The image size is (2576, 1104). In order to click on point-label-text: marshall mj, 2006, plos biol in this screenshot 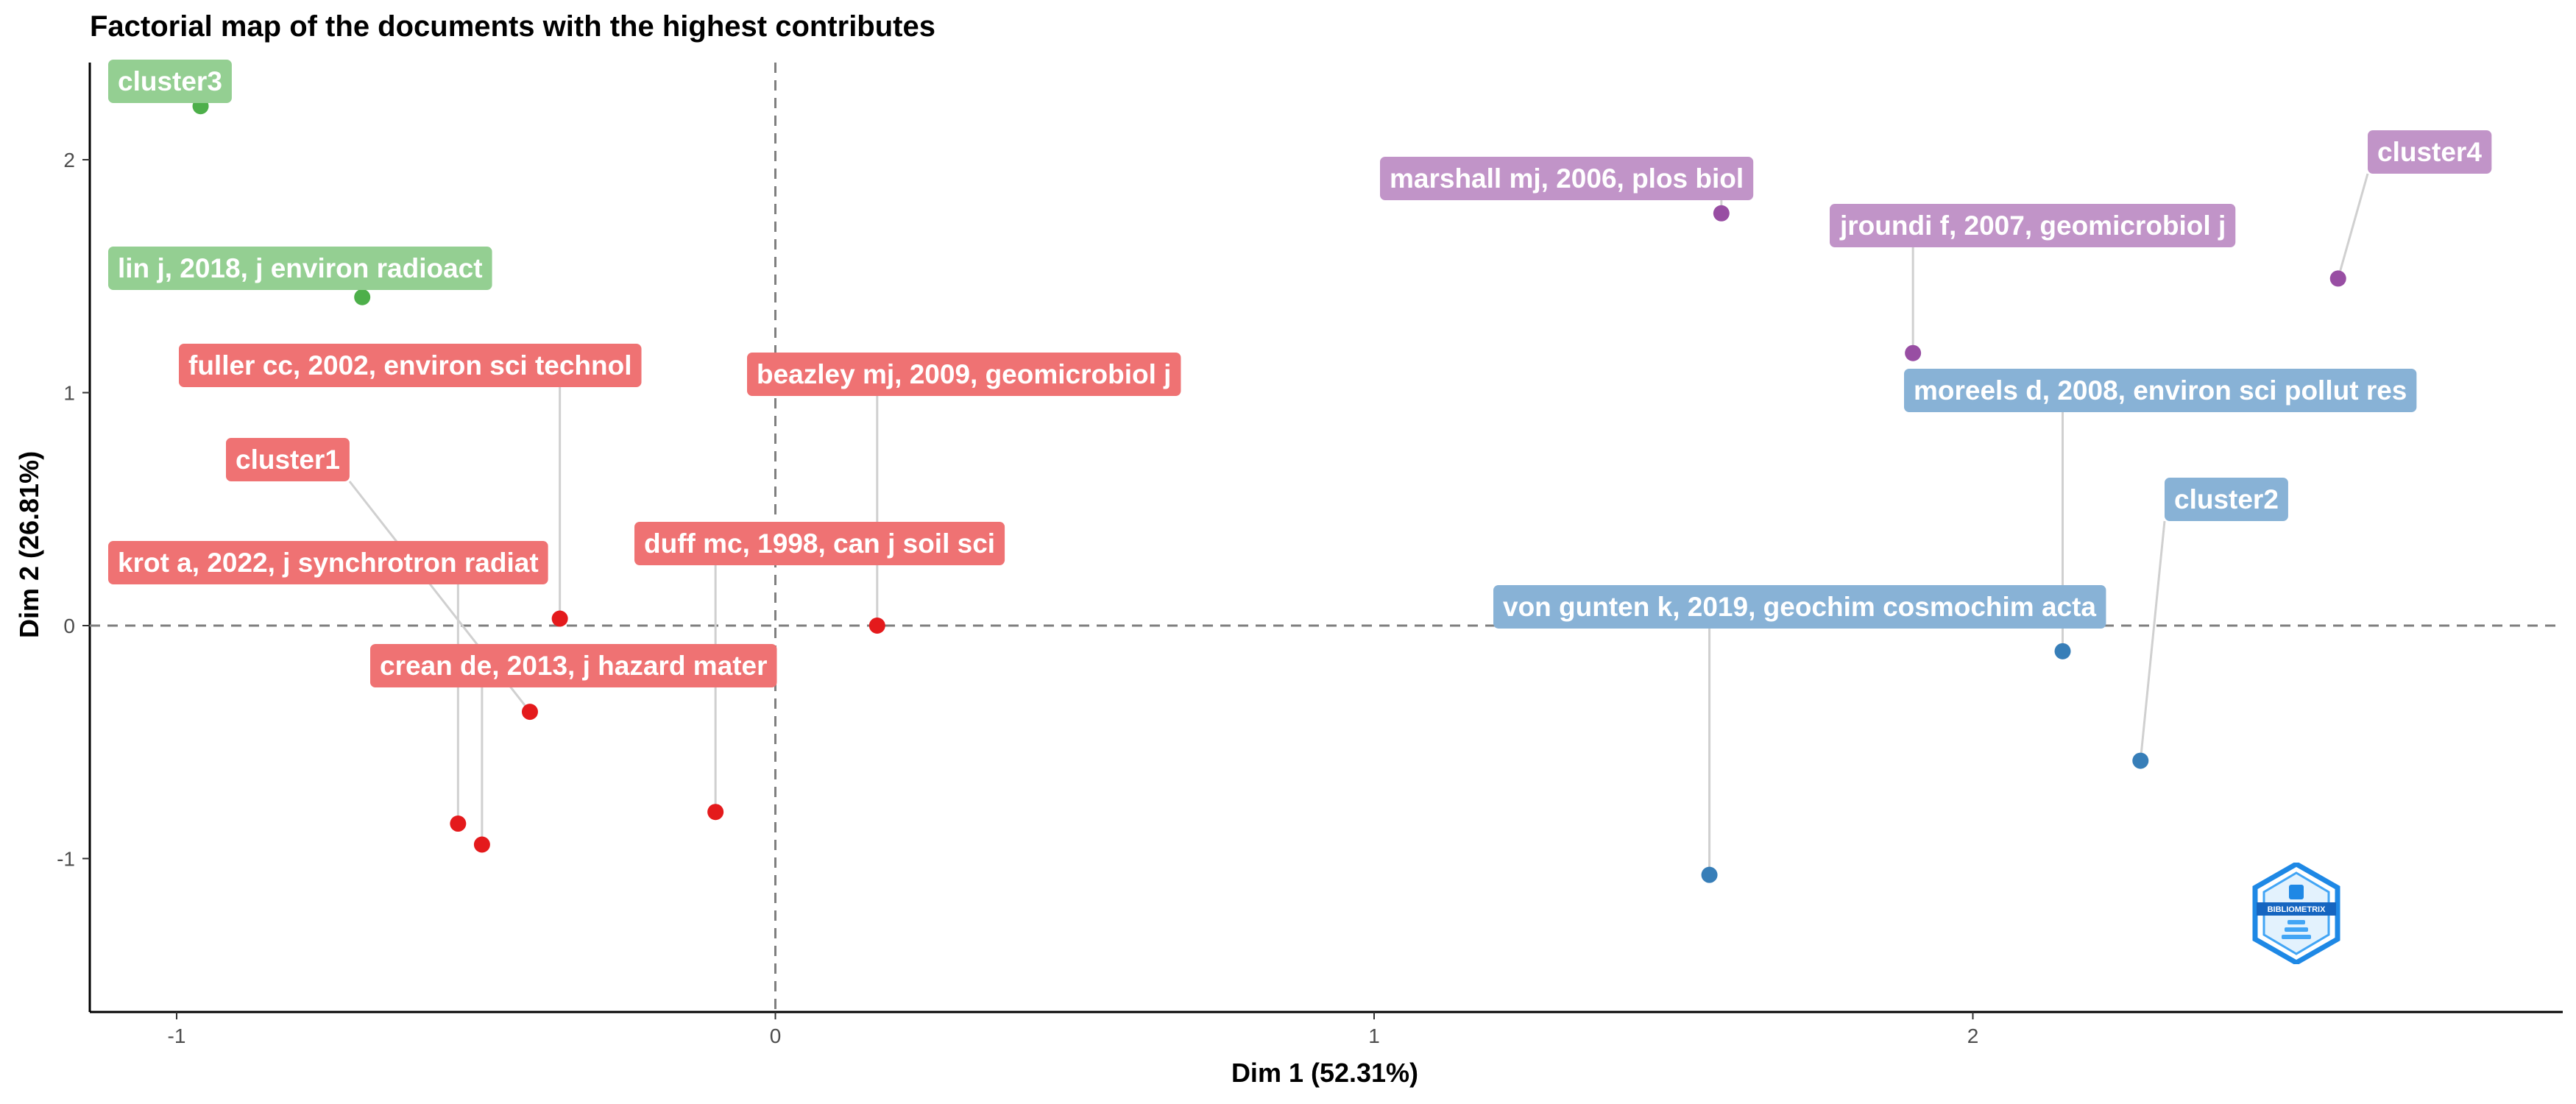, I will do `click(1567, 178)`.